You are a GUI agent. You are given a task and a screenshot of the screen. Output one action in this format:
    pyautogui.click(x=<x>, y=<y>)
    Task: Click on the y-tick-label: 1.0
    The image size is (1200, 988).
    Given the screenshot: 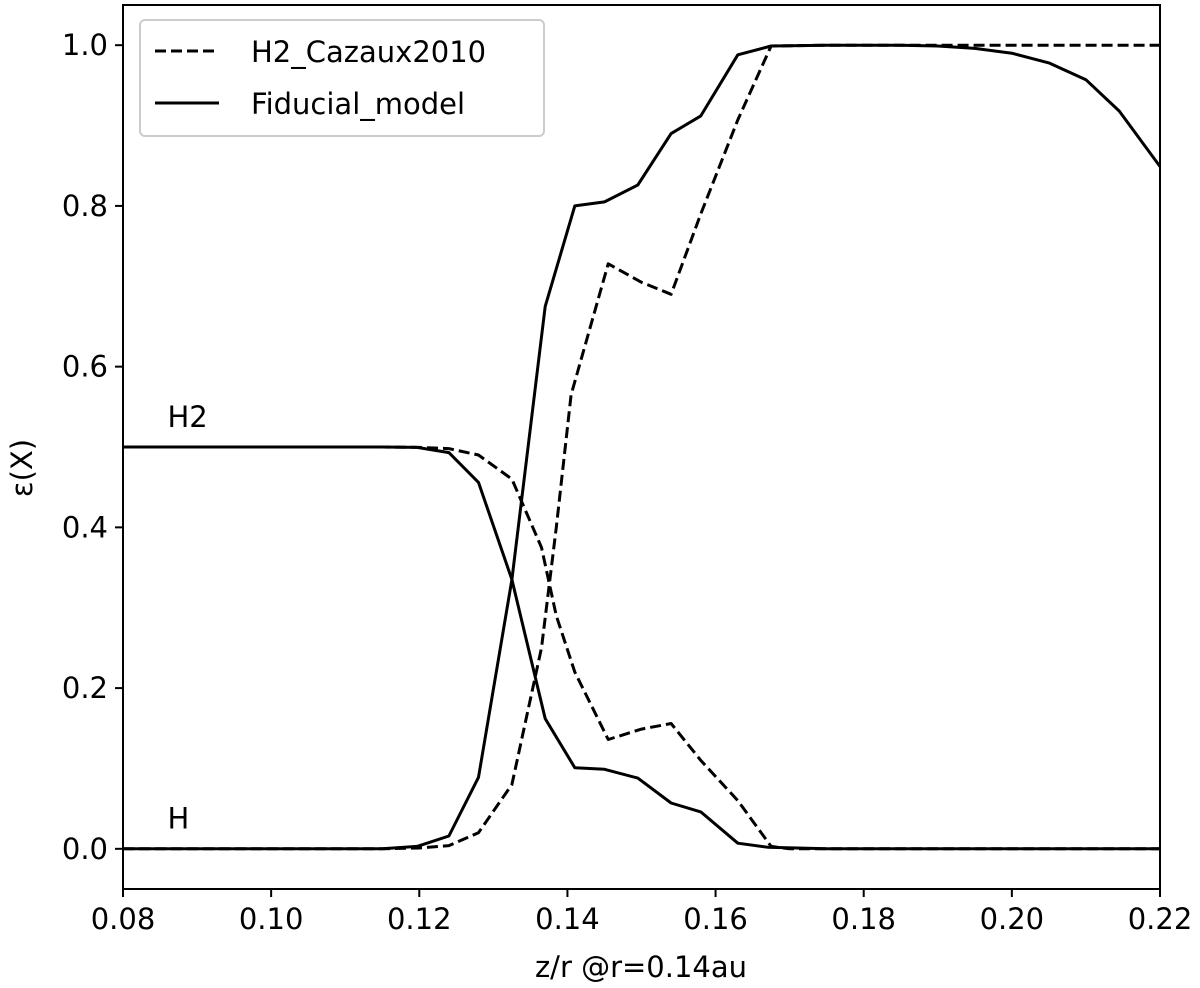 What is the action you would take?
    pyautogui.click(x=85, y=45)
    